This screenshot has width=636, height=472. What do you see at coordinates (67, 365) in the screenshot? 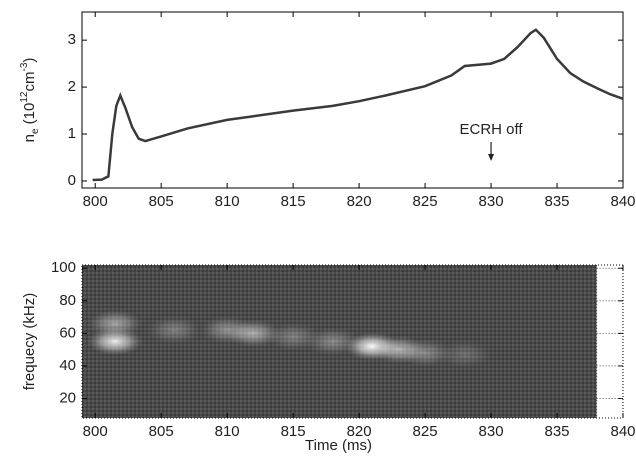
I see `y-tick-label: 40` at bounding box center [67, 365].